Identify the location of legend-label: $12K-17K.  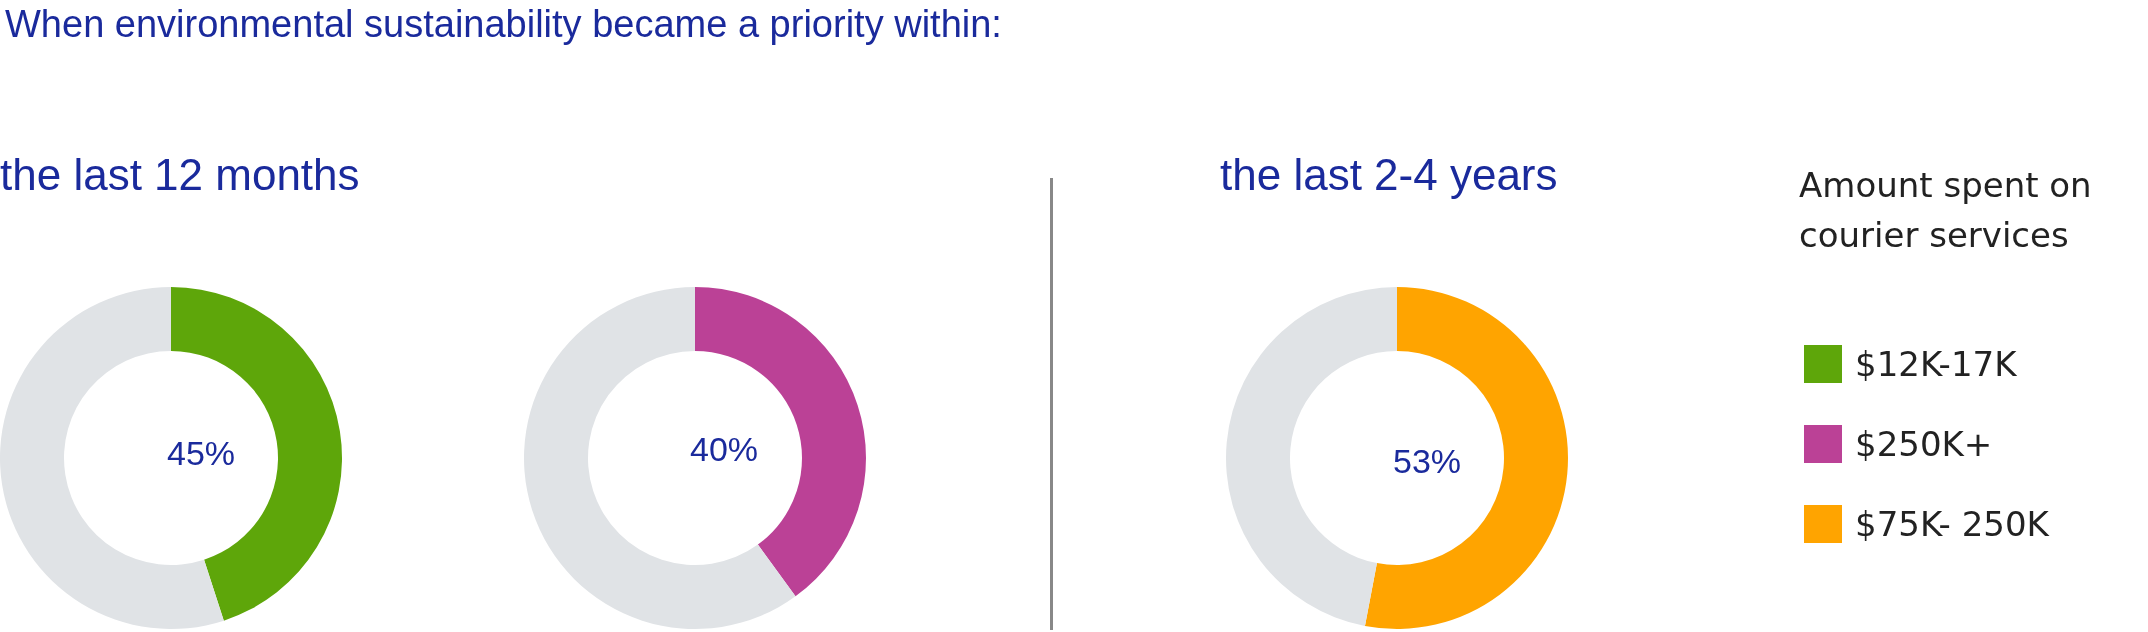
(1937, 364).